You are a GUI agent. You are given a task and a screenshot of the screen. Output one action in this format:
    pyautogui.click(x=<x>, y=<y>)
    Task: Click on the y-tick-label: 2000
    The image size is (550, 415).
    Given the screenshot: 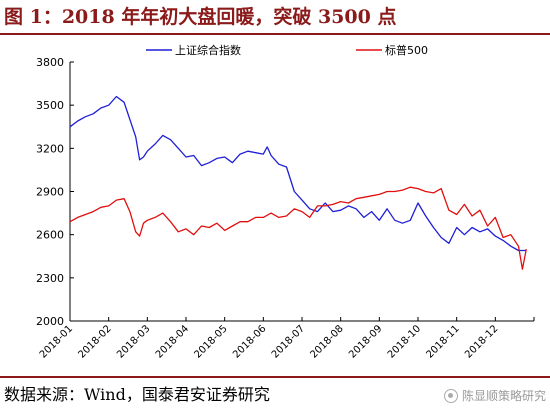 What is the action you would take?
    pyautogui.click(x=50, y=321)
    